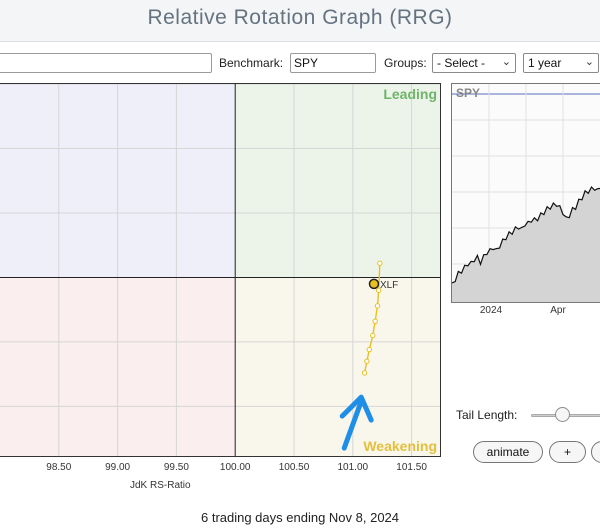 Image resolution: width=600 pixels, height=530 pixels. I want to click on x-axis-ticks: 98.50 99.00 99.50 100.00 100.50 101.00 101.50, so click(225, 470).